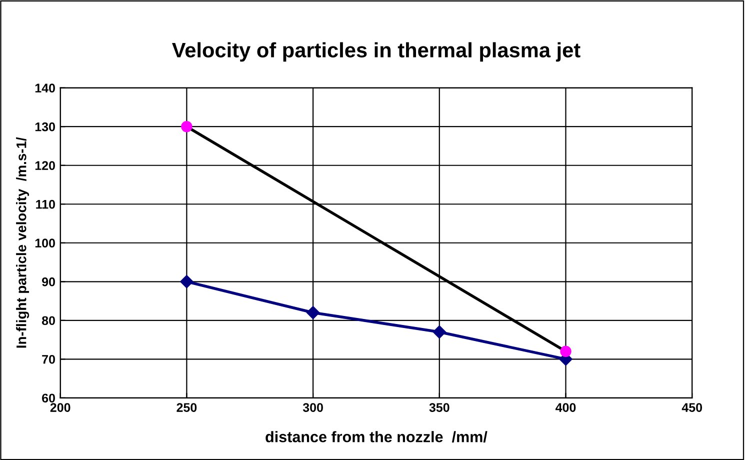 This screenshot has height=460, width=745. Describe the element at coordinates (48, 281) in the screenshot. I see `y-tick-label: 90` at that location.